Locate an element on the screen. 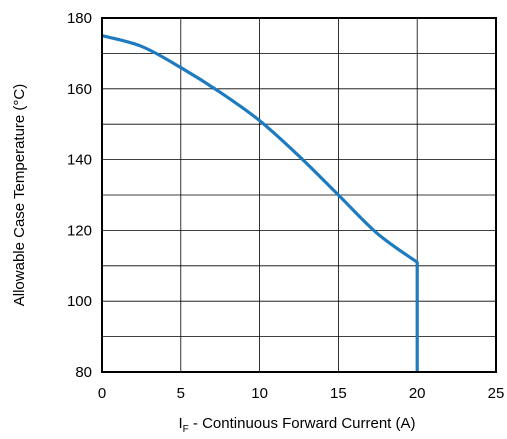 Image resolution: width=507 pixels, height=439 pixels. x-tick-label: 20 is located at coordinates (417, 393).